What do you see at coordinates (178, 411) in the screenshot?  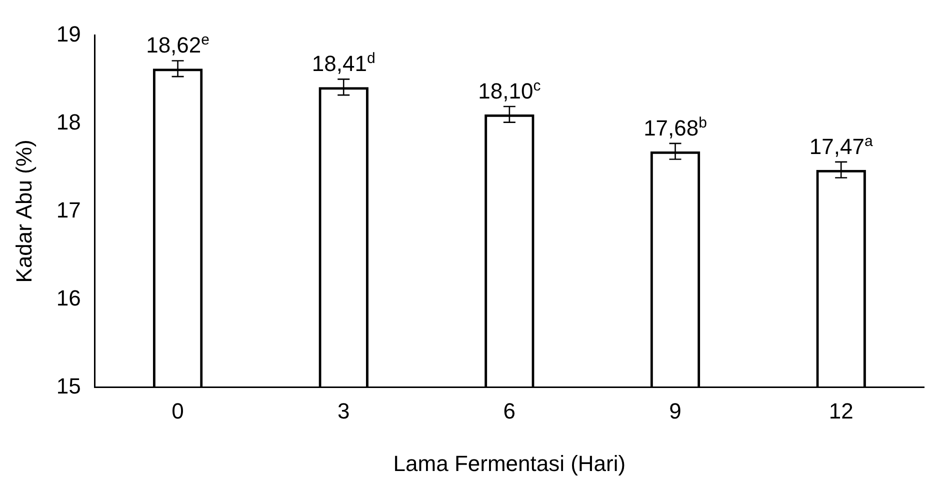 I see `x-tick-label: 0` at bounding box center [178, 411].